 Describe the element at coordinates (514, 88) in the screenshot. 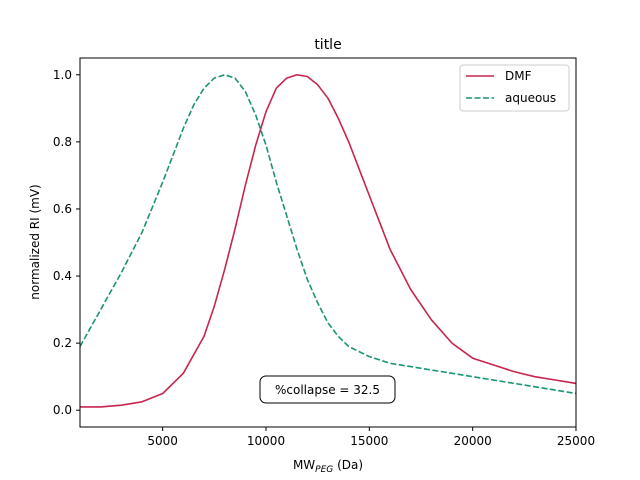

I see `legend: DMF aqueous` at that location.